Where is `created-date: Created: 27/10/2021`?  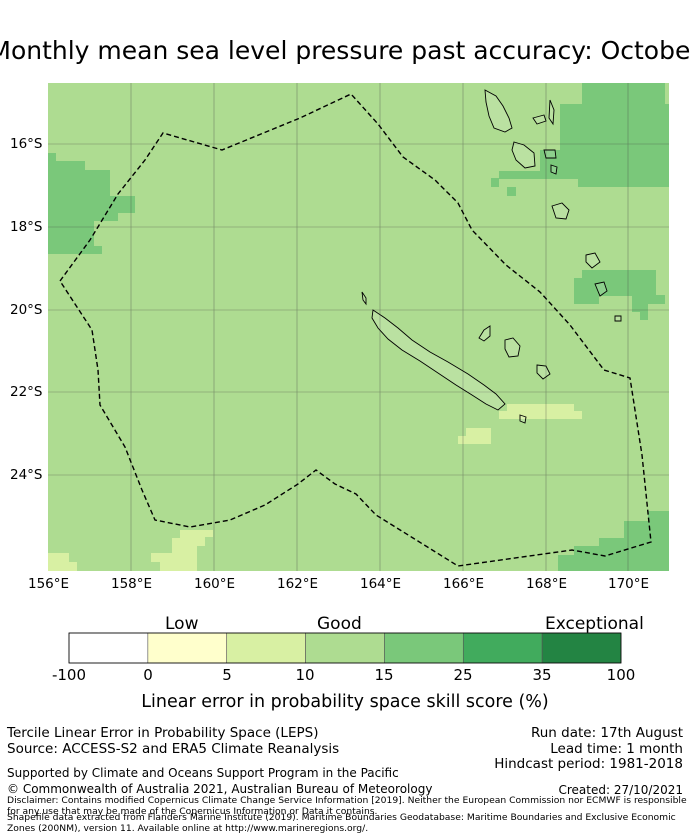 created-date: Created: 27/10/2021 is located at coordinates (620, 790).